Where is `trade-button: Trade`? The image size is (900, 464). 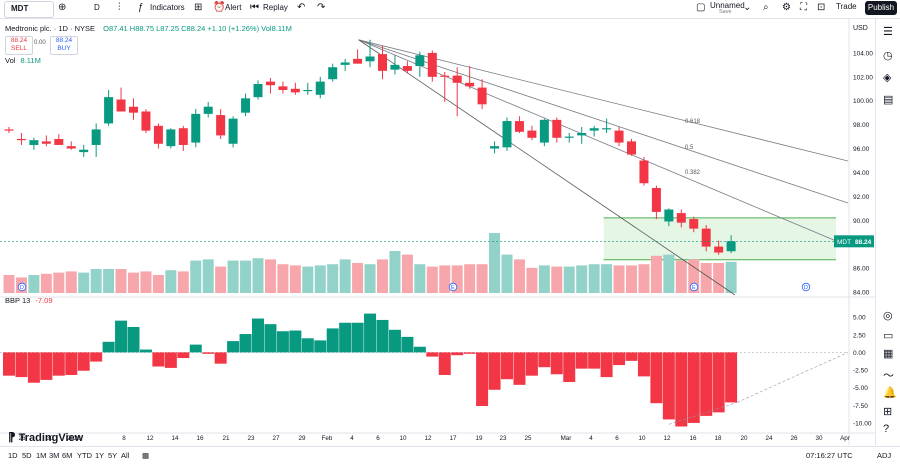
trade-button: Trade is located at coordinates (846, 6).